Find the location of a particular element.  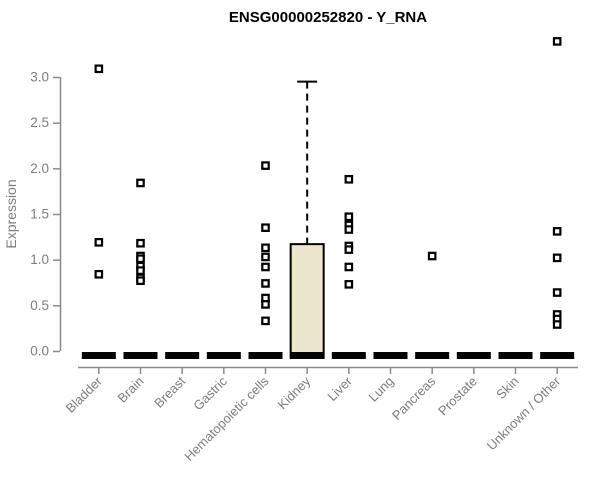

x-tick-label: Liver is located at coordinates (339, 388).